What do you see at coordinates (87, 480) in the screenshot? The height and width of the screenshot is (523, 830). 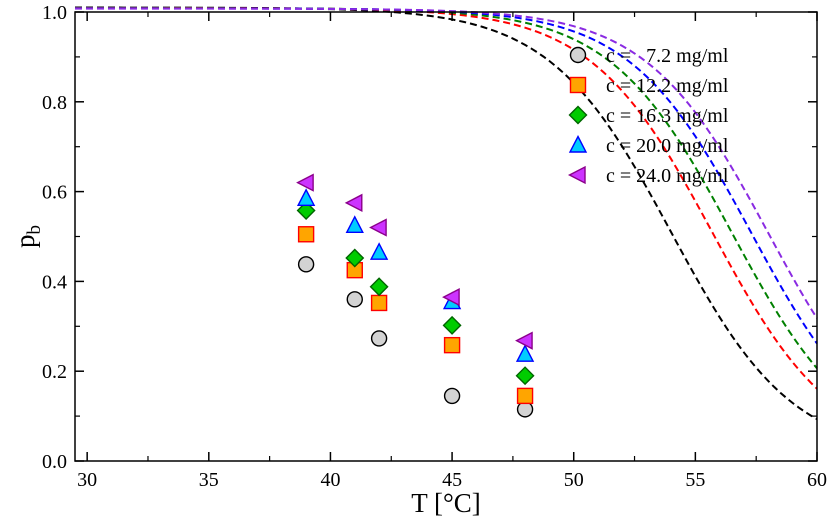 I see `x-tick-label: 30` at bounding box center [87, 480].